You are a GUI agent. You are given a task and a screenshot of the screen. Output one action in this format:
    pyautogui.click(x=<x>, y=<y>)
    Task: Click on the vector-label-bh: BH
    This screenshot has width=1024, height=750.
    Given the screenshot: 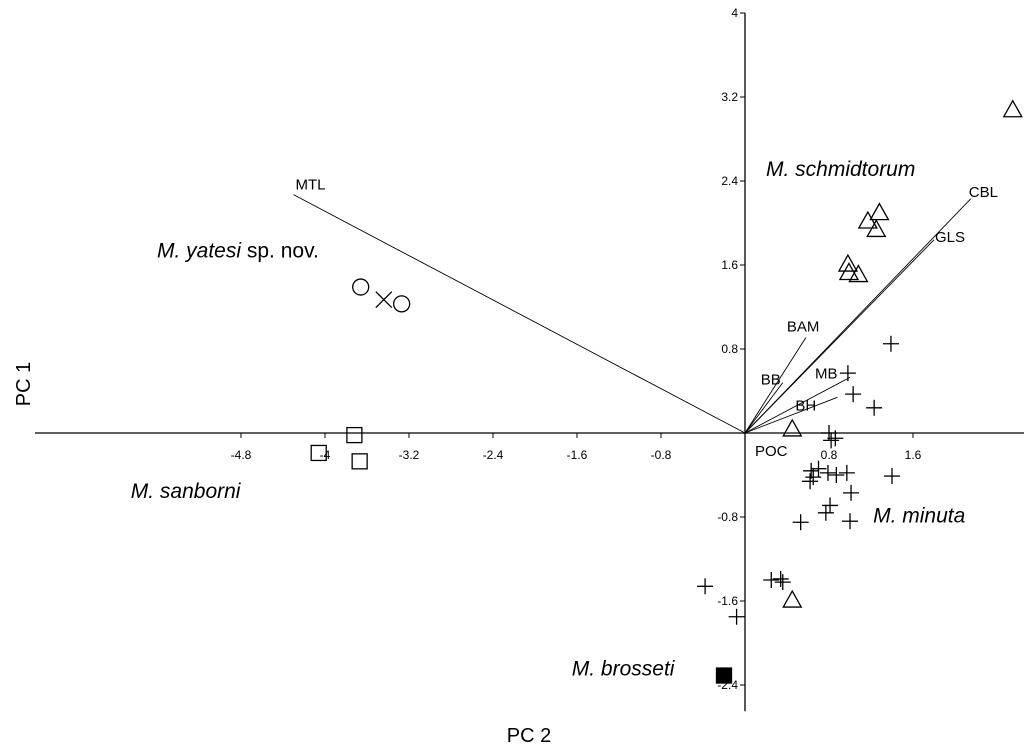 What is the action you would take?
    pyautogui.click(x=805, y=405)
    